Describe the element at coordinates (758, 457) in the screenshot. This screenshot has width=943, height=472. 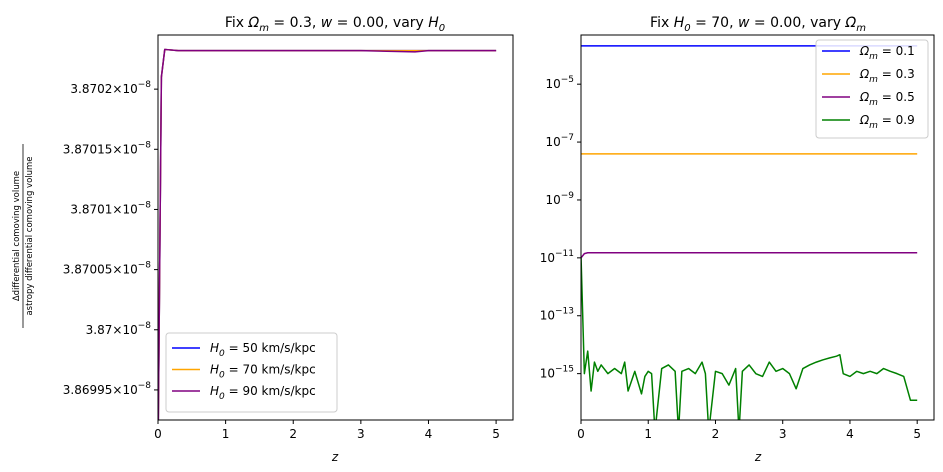
I see `right-x-axis-label: z` at that location.